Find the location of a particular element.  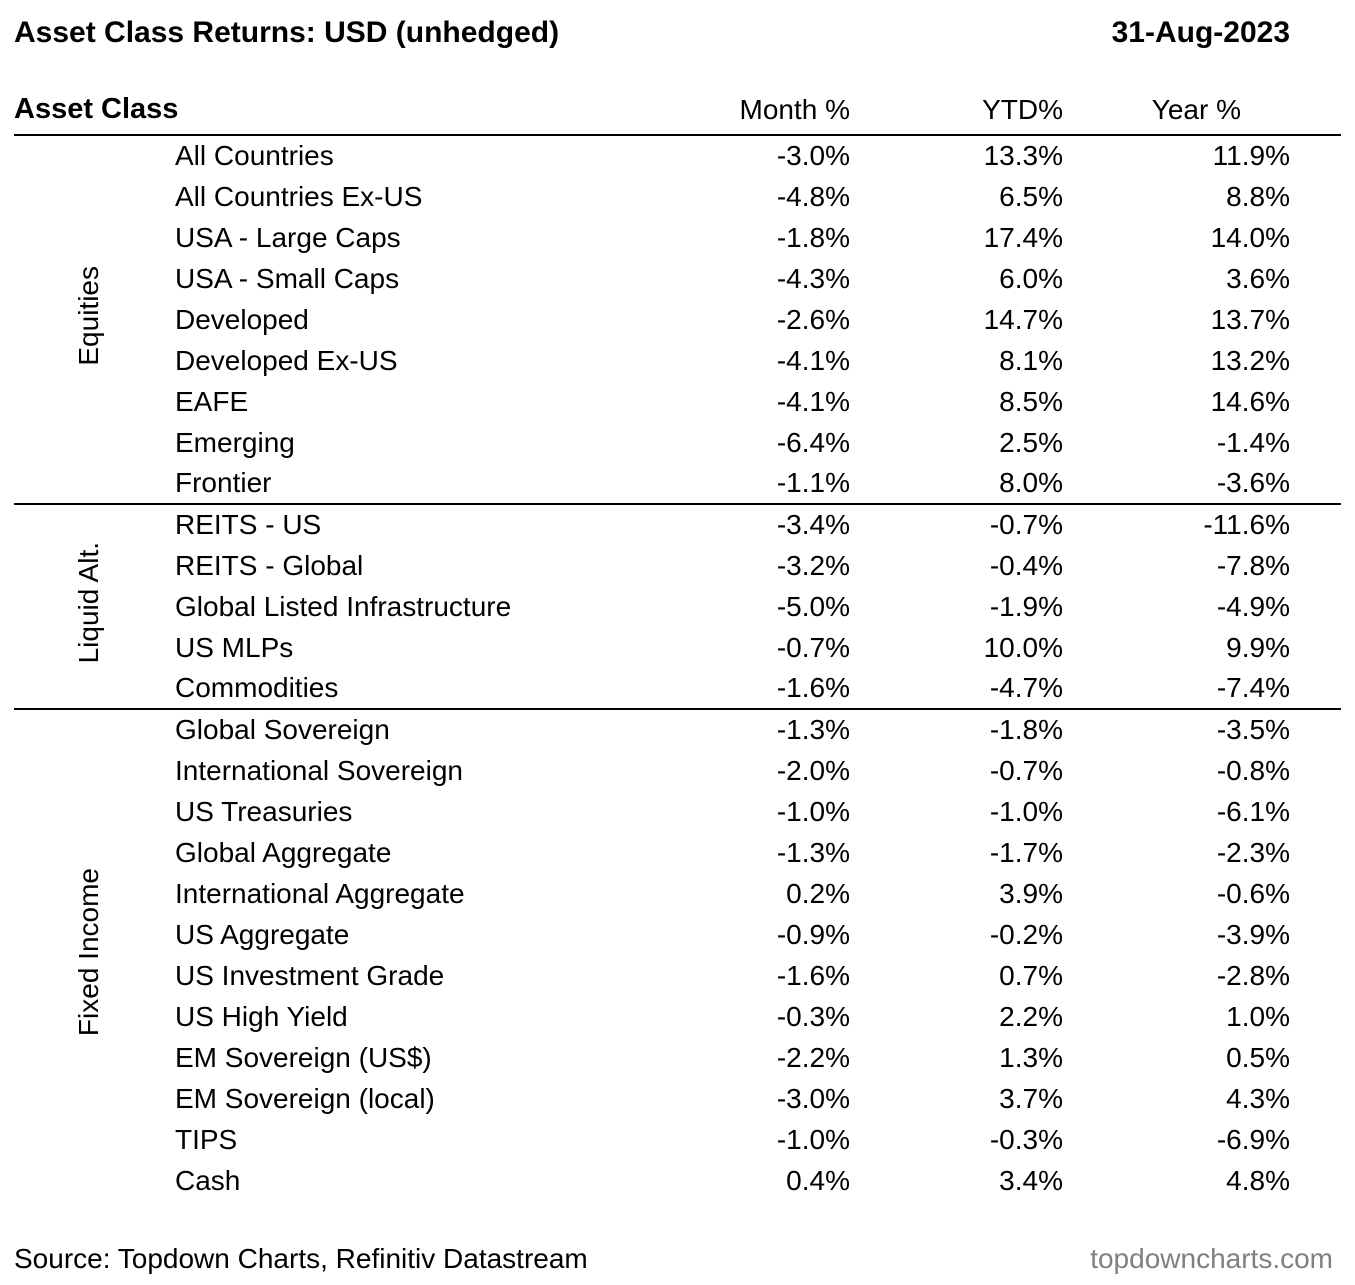

year-value-cell: 9.9% is located at coordinates (1258, 647).